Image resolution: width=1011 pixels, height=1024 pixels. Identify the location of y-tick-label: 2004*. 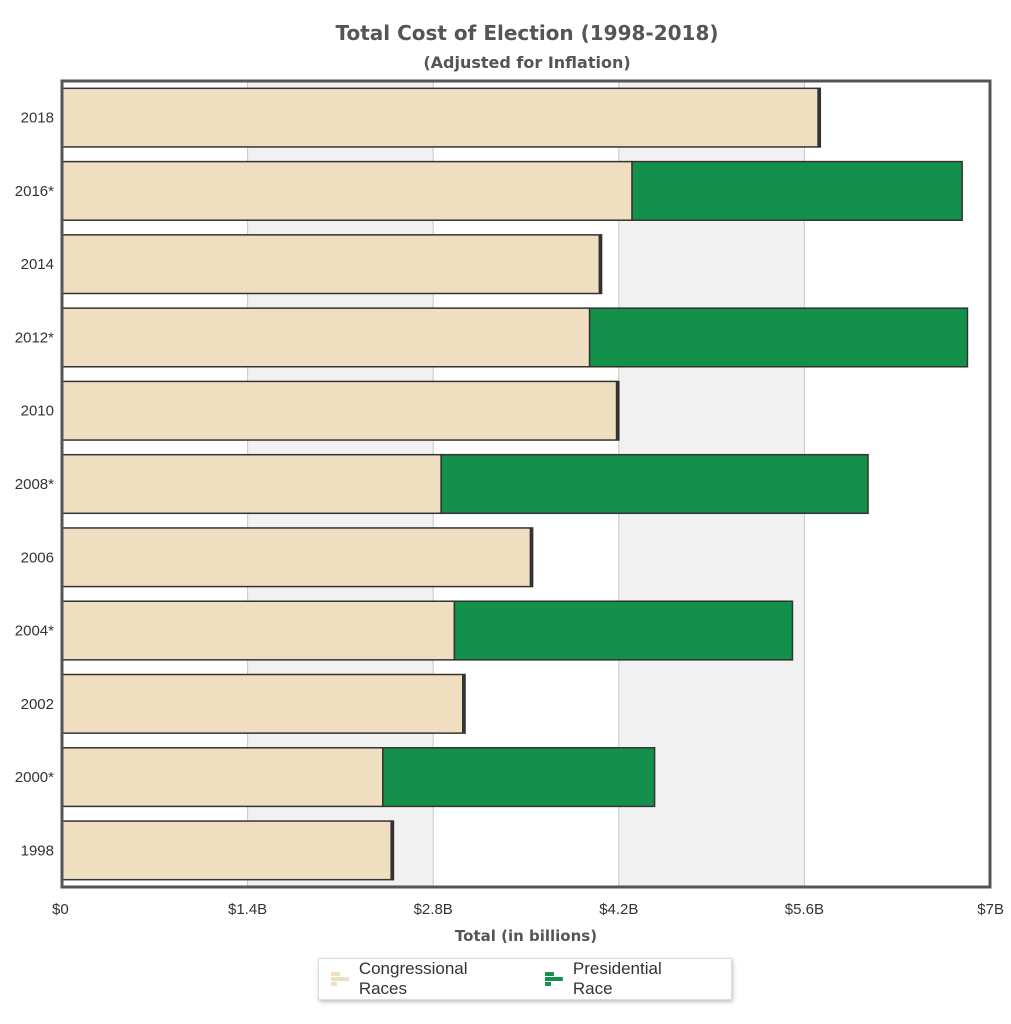
(34, 631).